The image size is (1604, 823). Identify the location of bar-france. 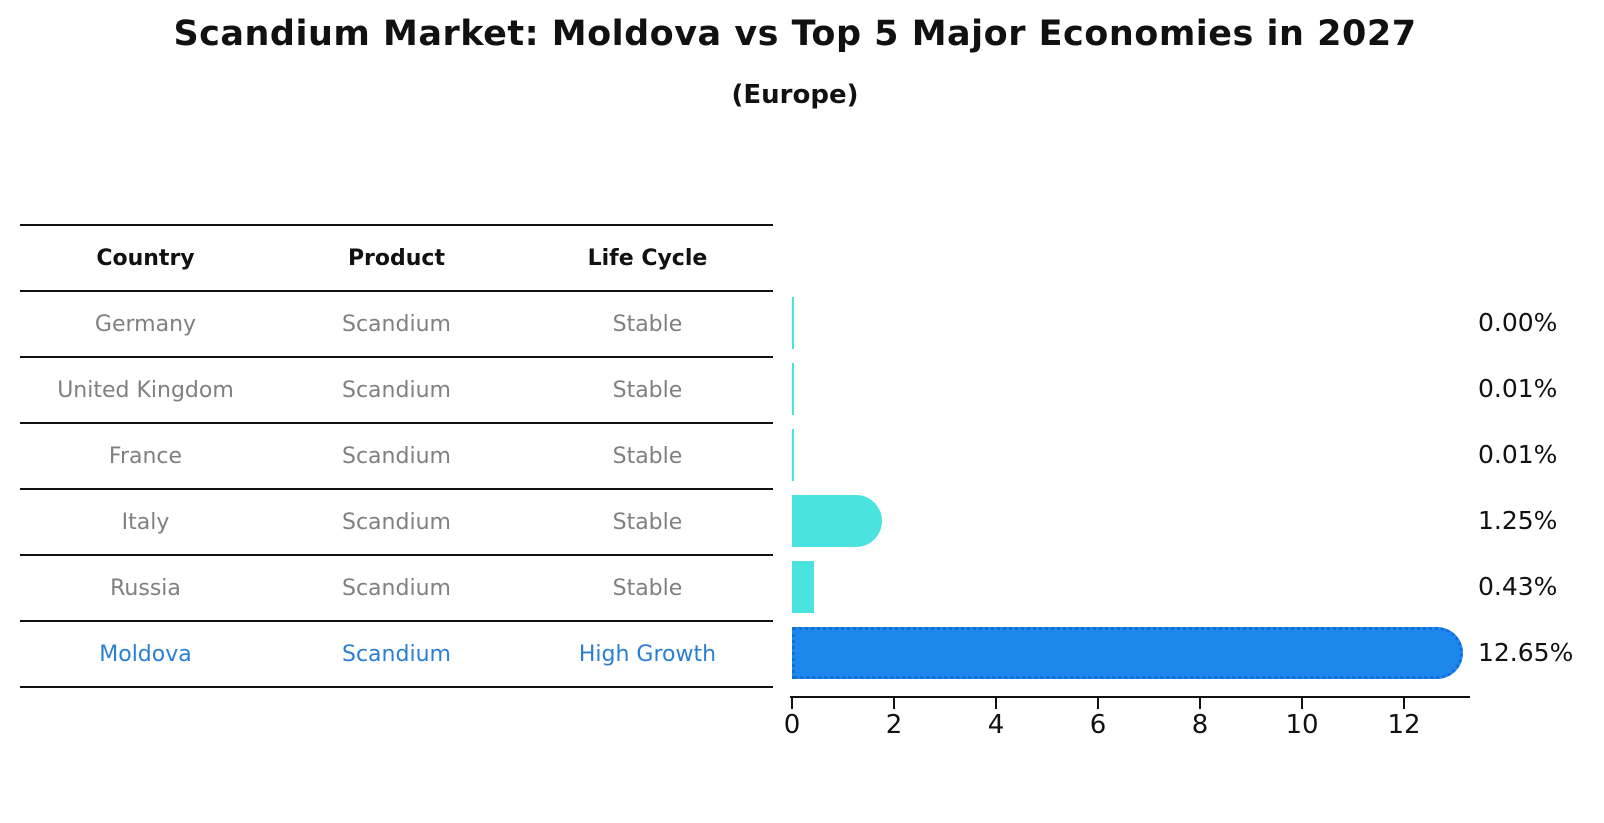
(793, 455).